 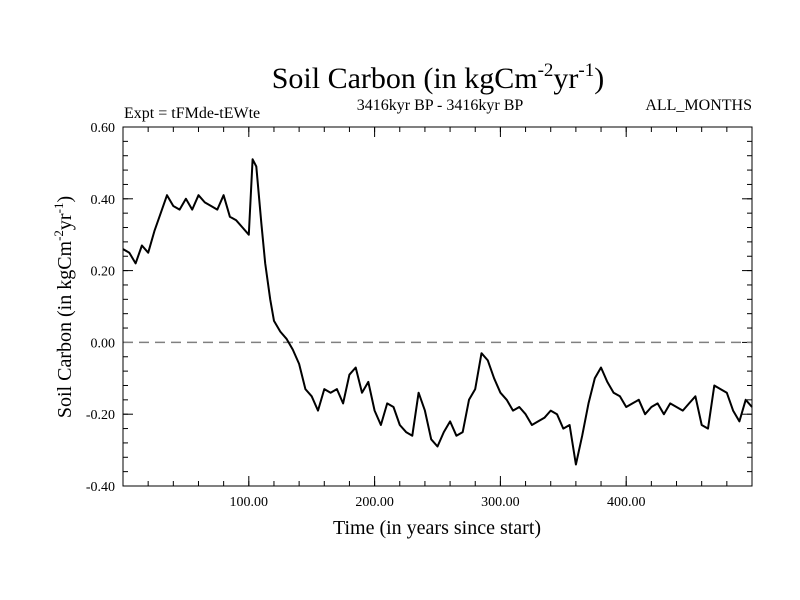 What do you see at coordinates (438, 77) in the screenshot?
I see `chart-title: Soil Carbon (in kgCm-2yr-1)` at bounding box center [438, 77].